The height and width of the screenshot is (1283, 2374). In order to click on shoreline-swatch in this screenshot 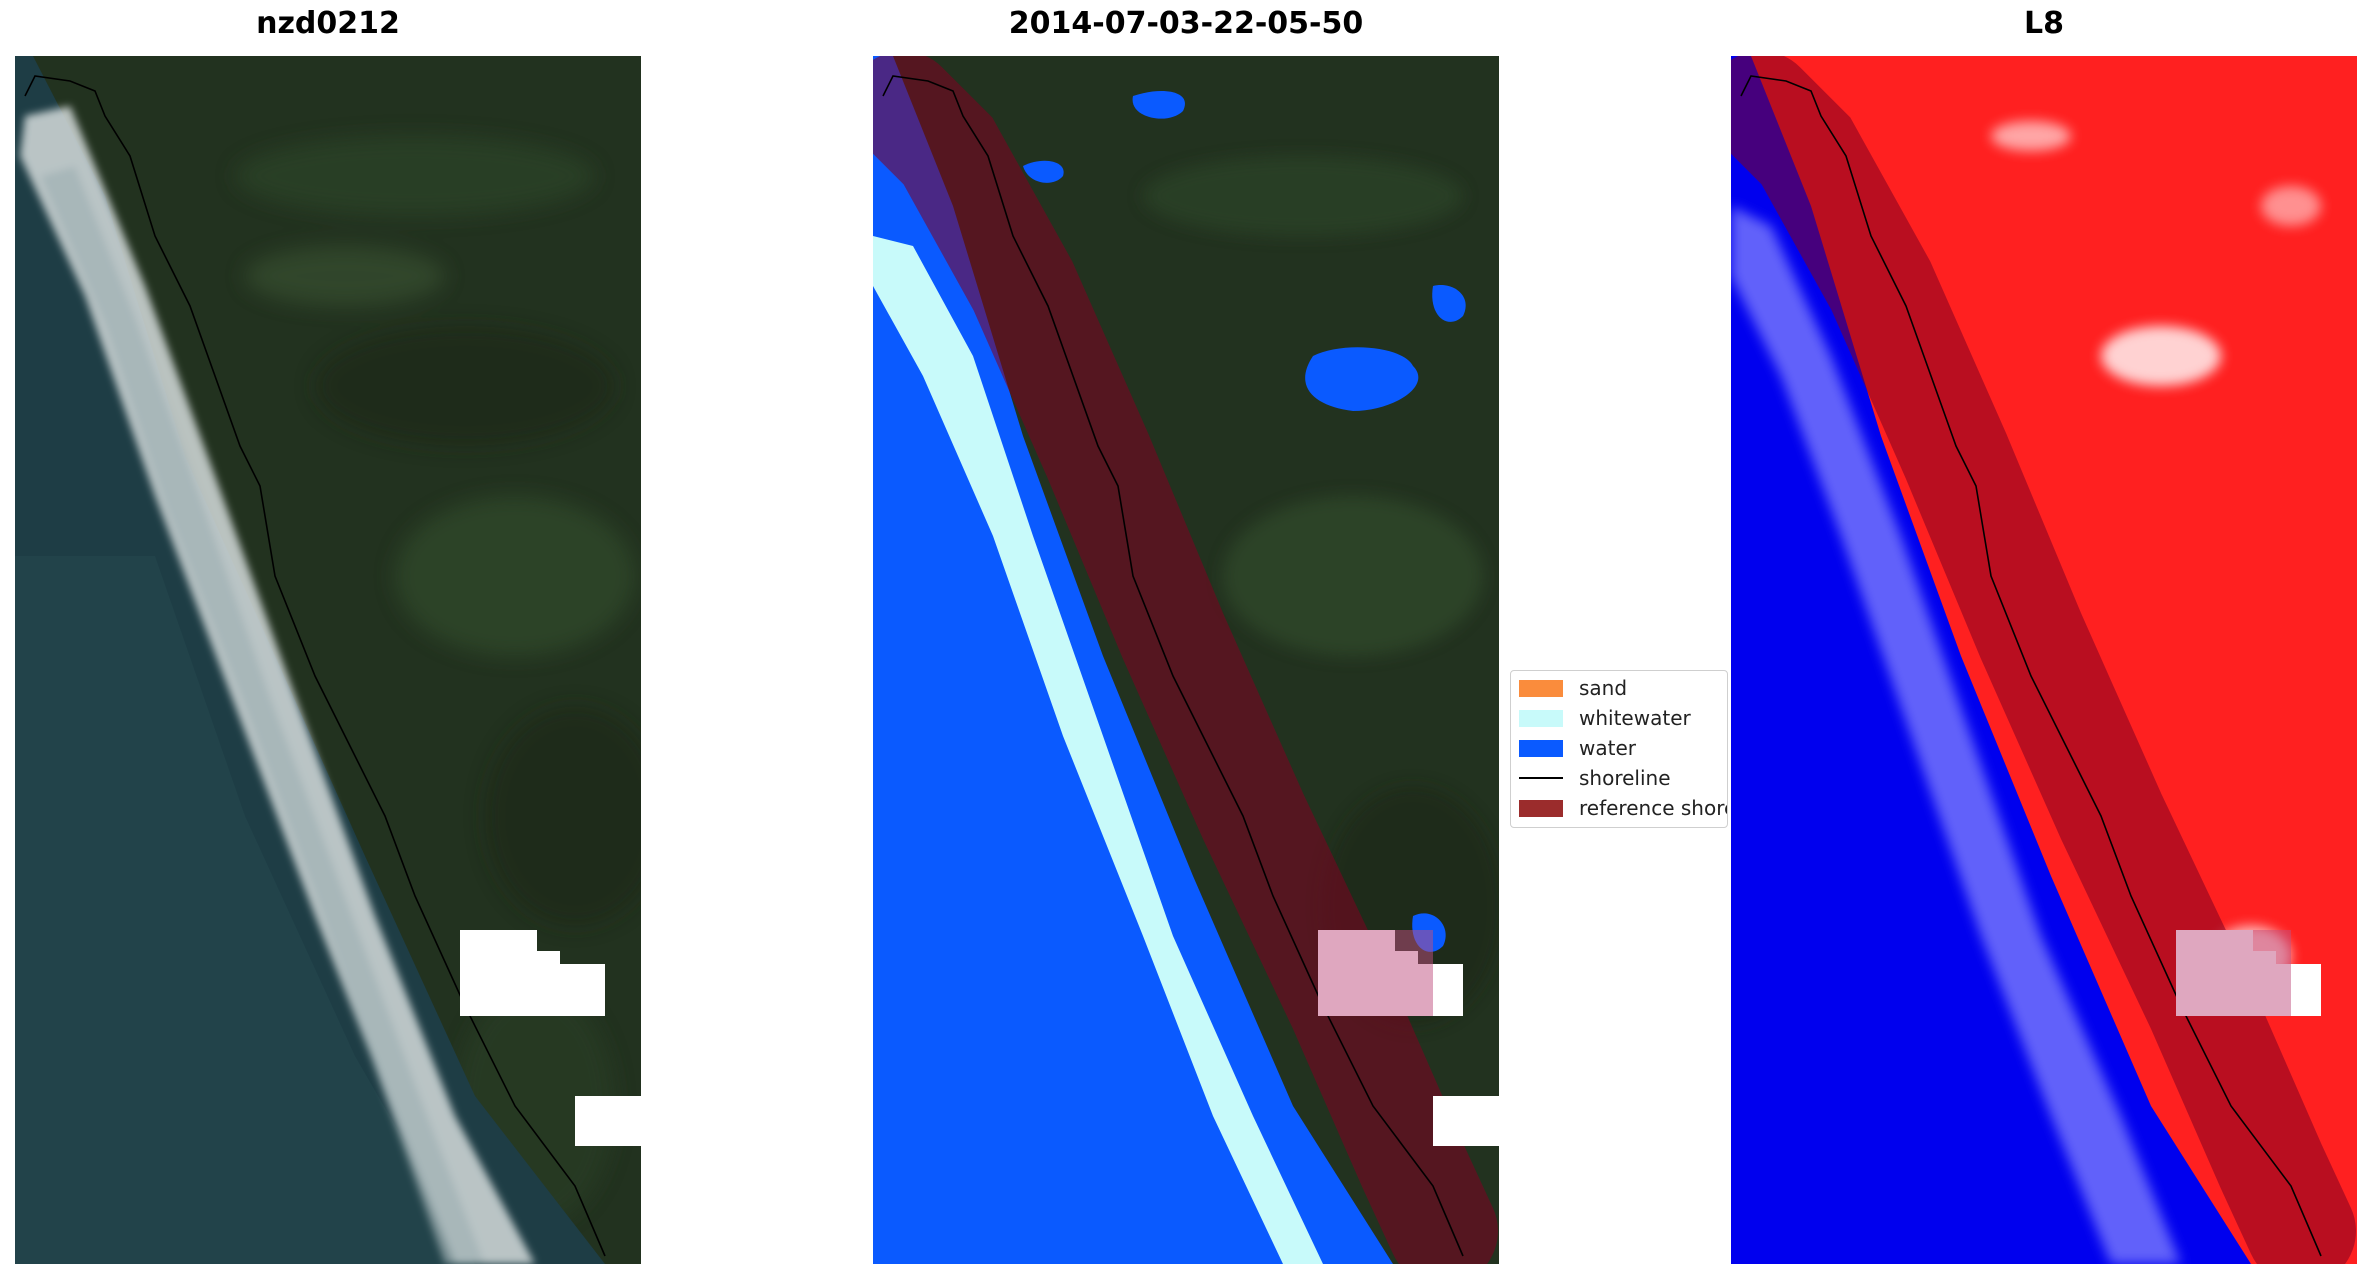, I will do `click(1541, 778)`.